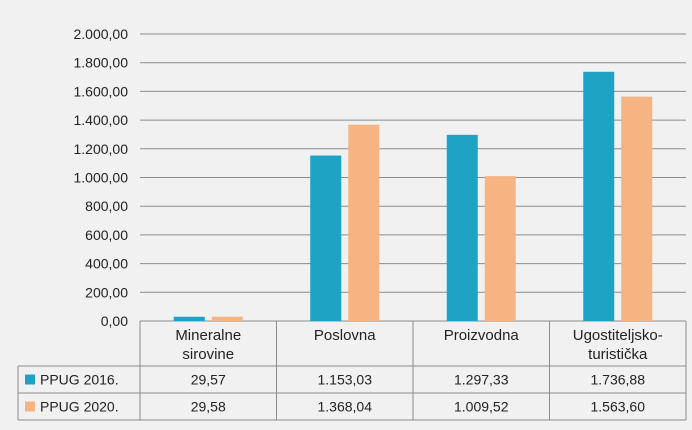  Describe the element at coordinates (481, 380) in the screenshot. I see `value-label: 1.297,33` at that location.